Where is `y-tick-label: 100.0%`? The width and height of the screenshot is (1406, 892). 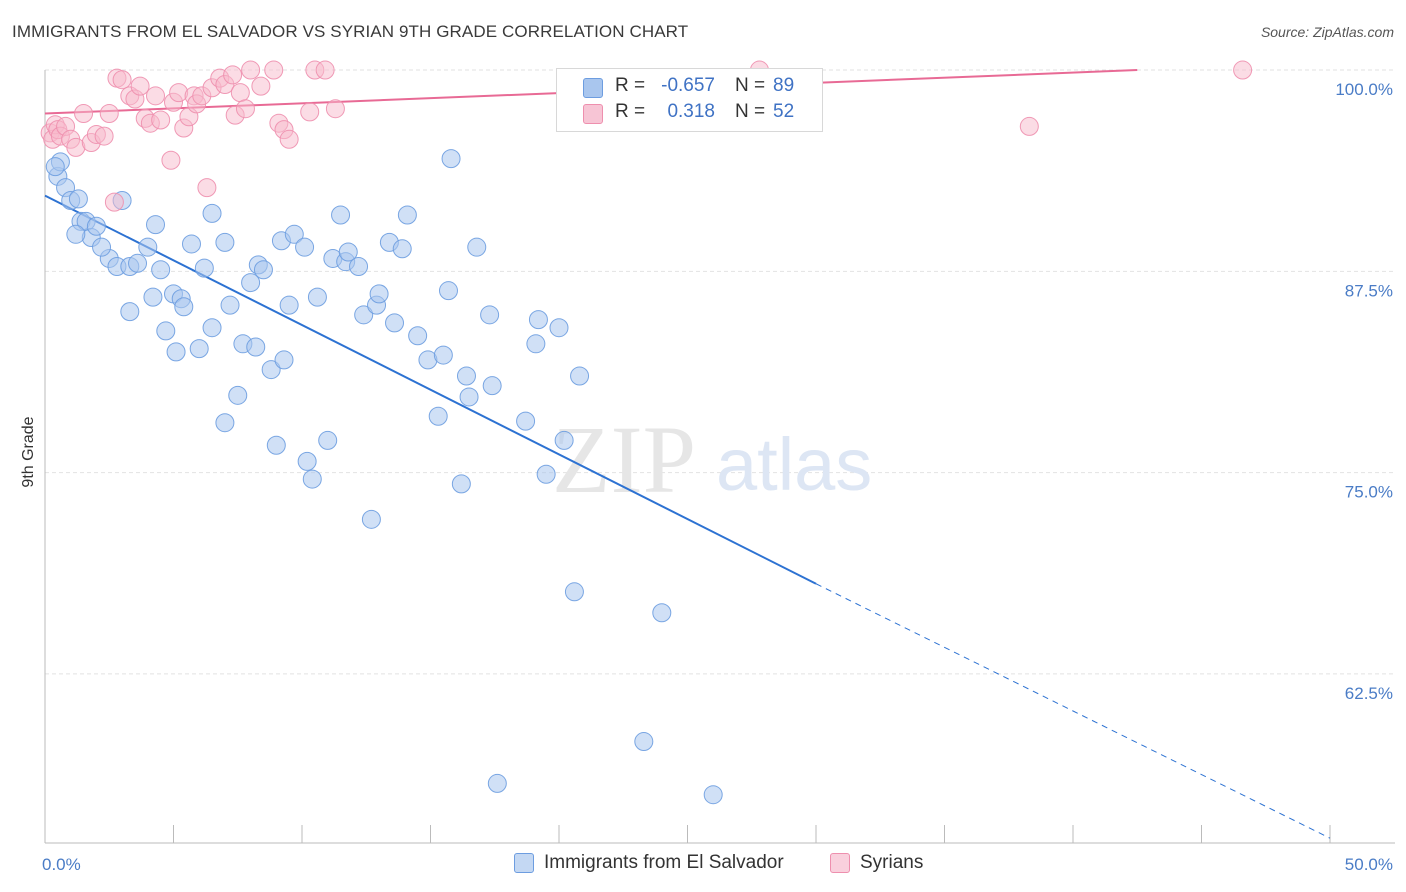
y-tick-label: 100.0% is located at coordinates (1364, 89).